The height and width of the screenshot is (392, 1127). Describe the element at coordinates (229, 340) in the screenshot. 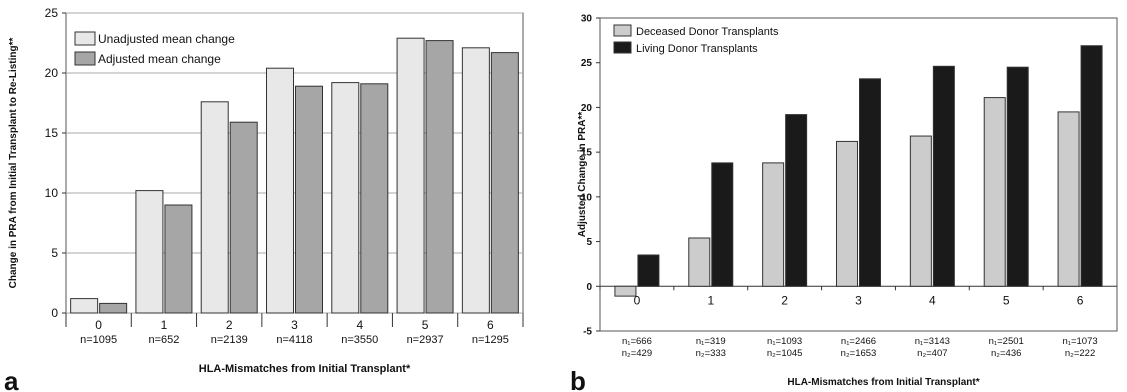

I see `sample-size-label: n=2139` at that location.